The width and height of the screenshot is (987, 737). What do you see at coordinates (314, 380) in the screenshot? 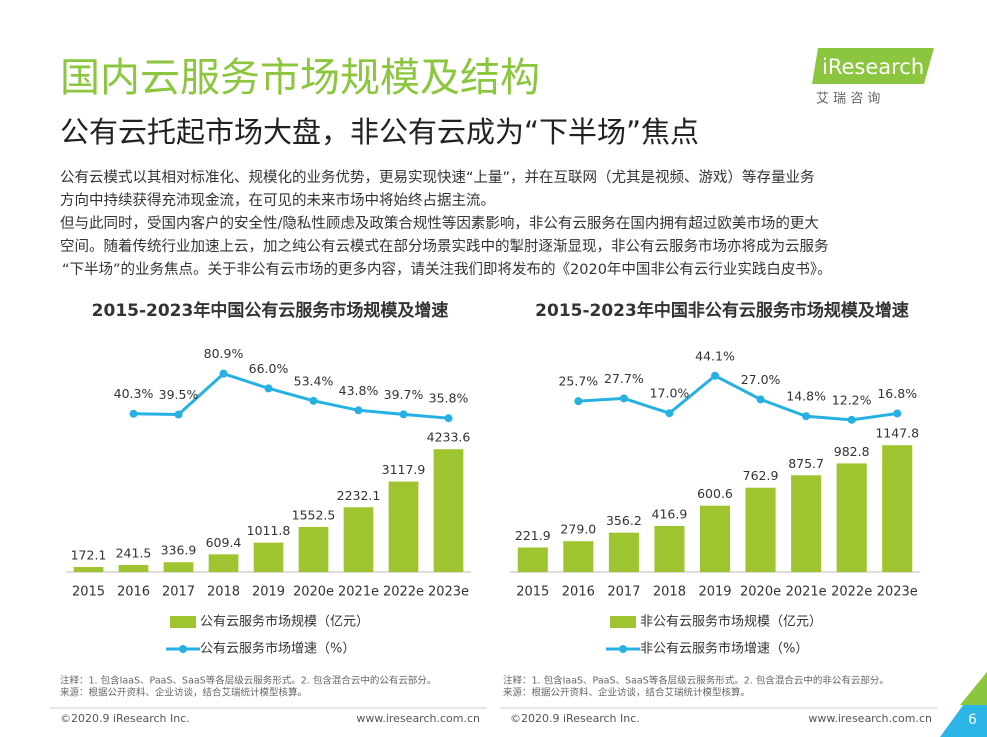
I see `line-label: 53.4%` at bounding box center [314, 380].